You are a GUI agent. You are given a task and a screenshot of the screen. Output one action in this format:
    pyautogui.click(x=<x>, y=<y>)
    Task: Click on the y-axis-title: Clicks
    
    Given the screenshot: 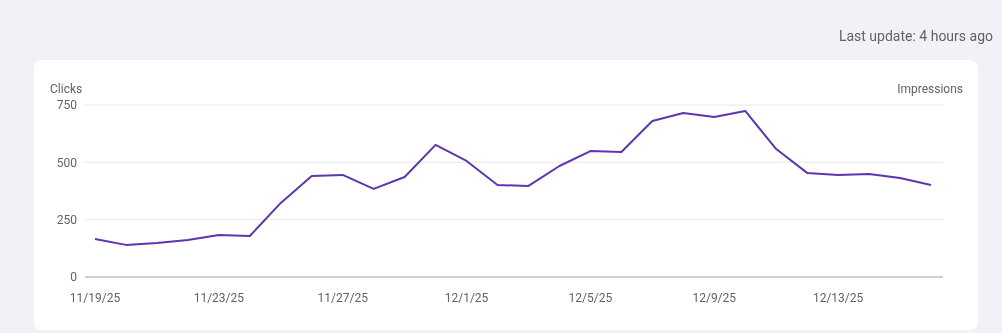 What is the action you would take?
    pyautogui.click(x=66, y=89)
    